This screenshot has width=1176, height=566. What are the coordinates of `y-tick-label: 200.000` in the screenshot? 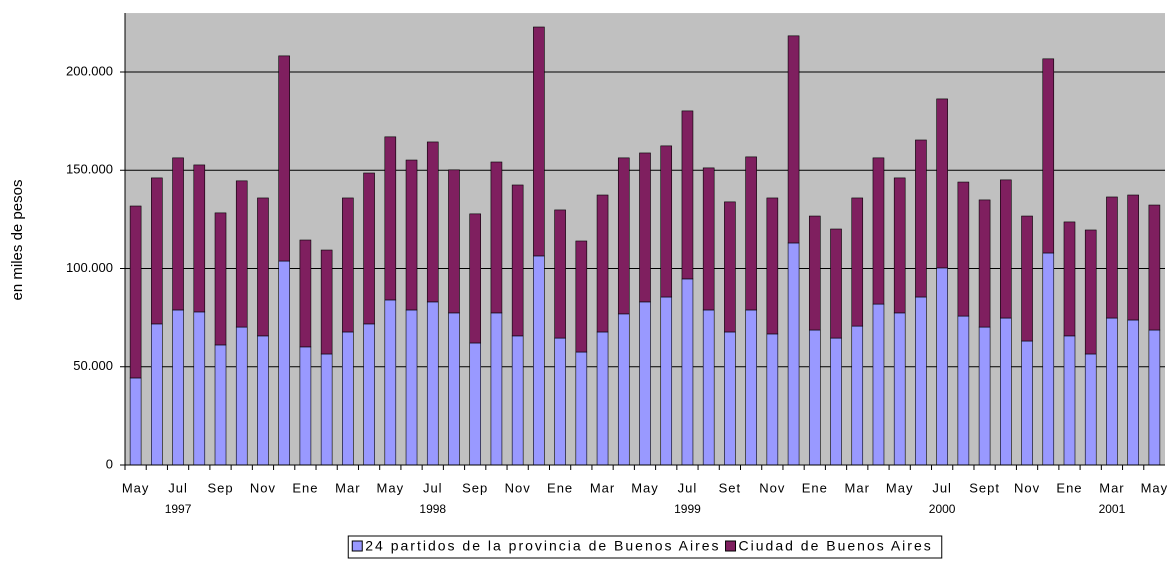 It's located at (89, 70).